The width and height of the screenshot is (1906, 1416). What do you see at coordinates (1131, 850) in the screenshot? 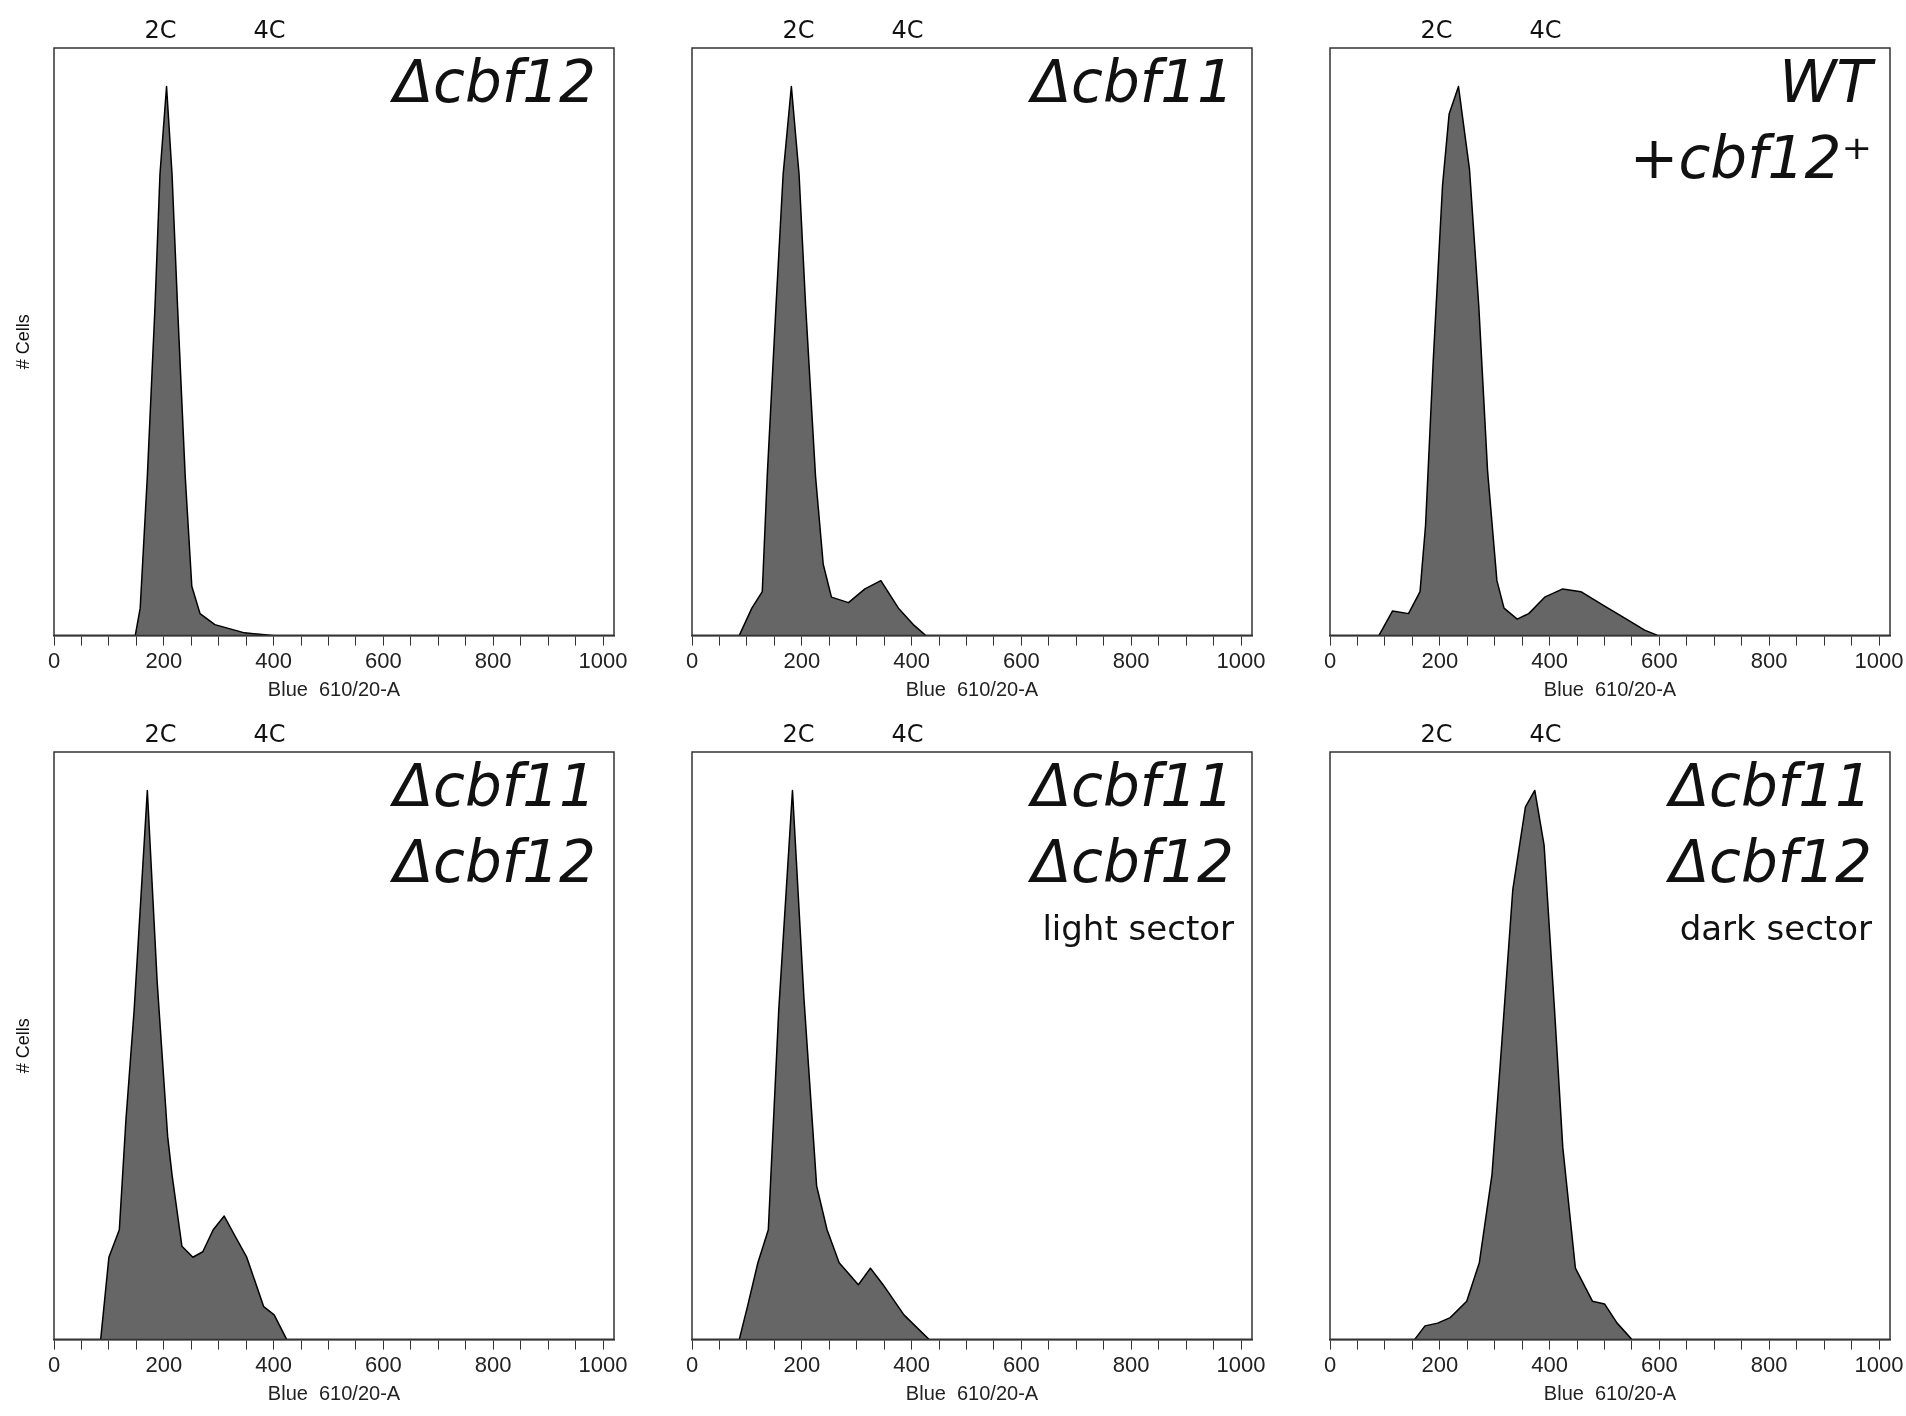
I see `text: Δcbf11 Δcbf12 light sector` at bounding box center [1131, 850].